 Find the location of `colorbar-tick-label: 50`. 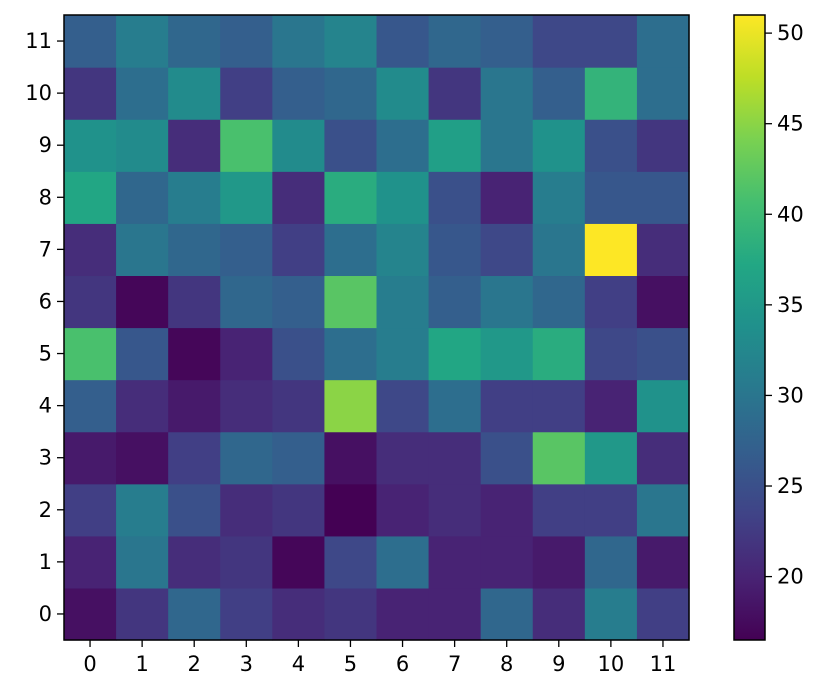

colorbar-tick-label: 50 is located at coordinates (790, 33).